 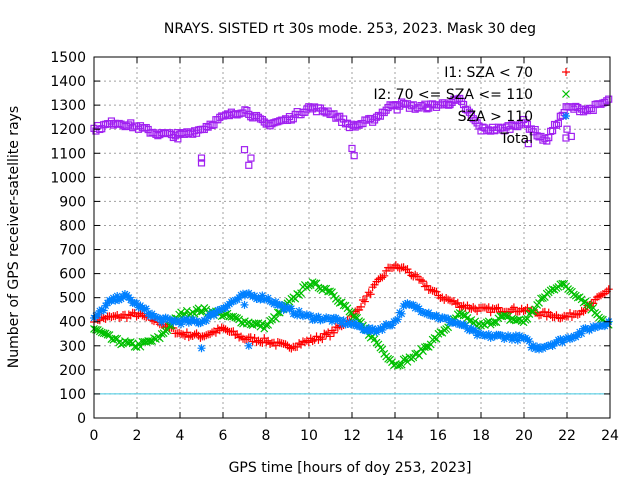 I want to click on x-tick-label: 8, so click(x=266, y=436).